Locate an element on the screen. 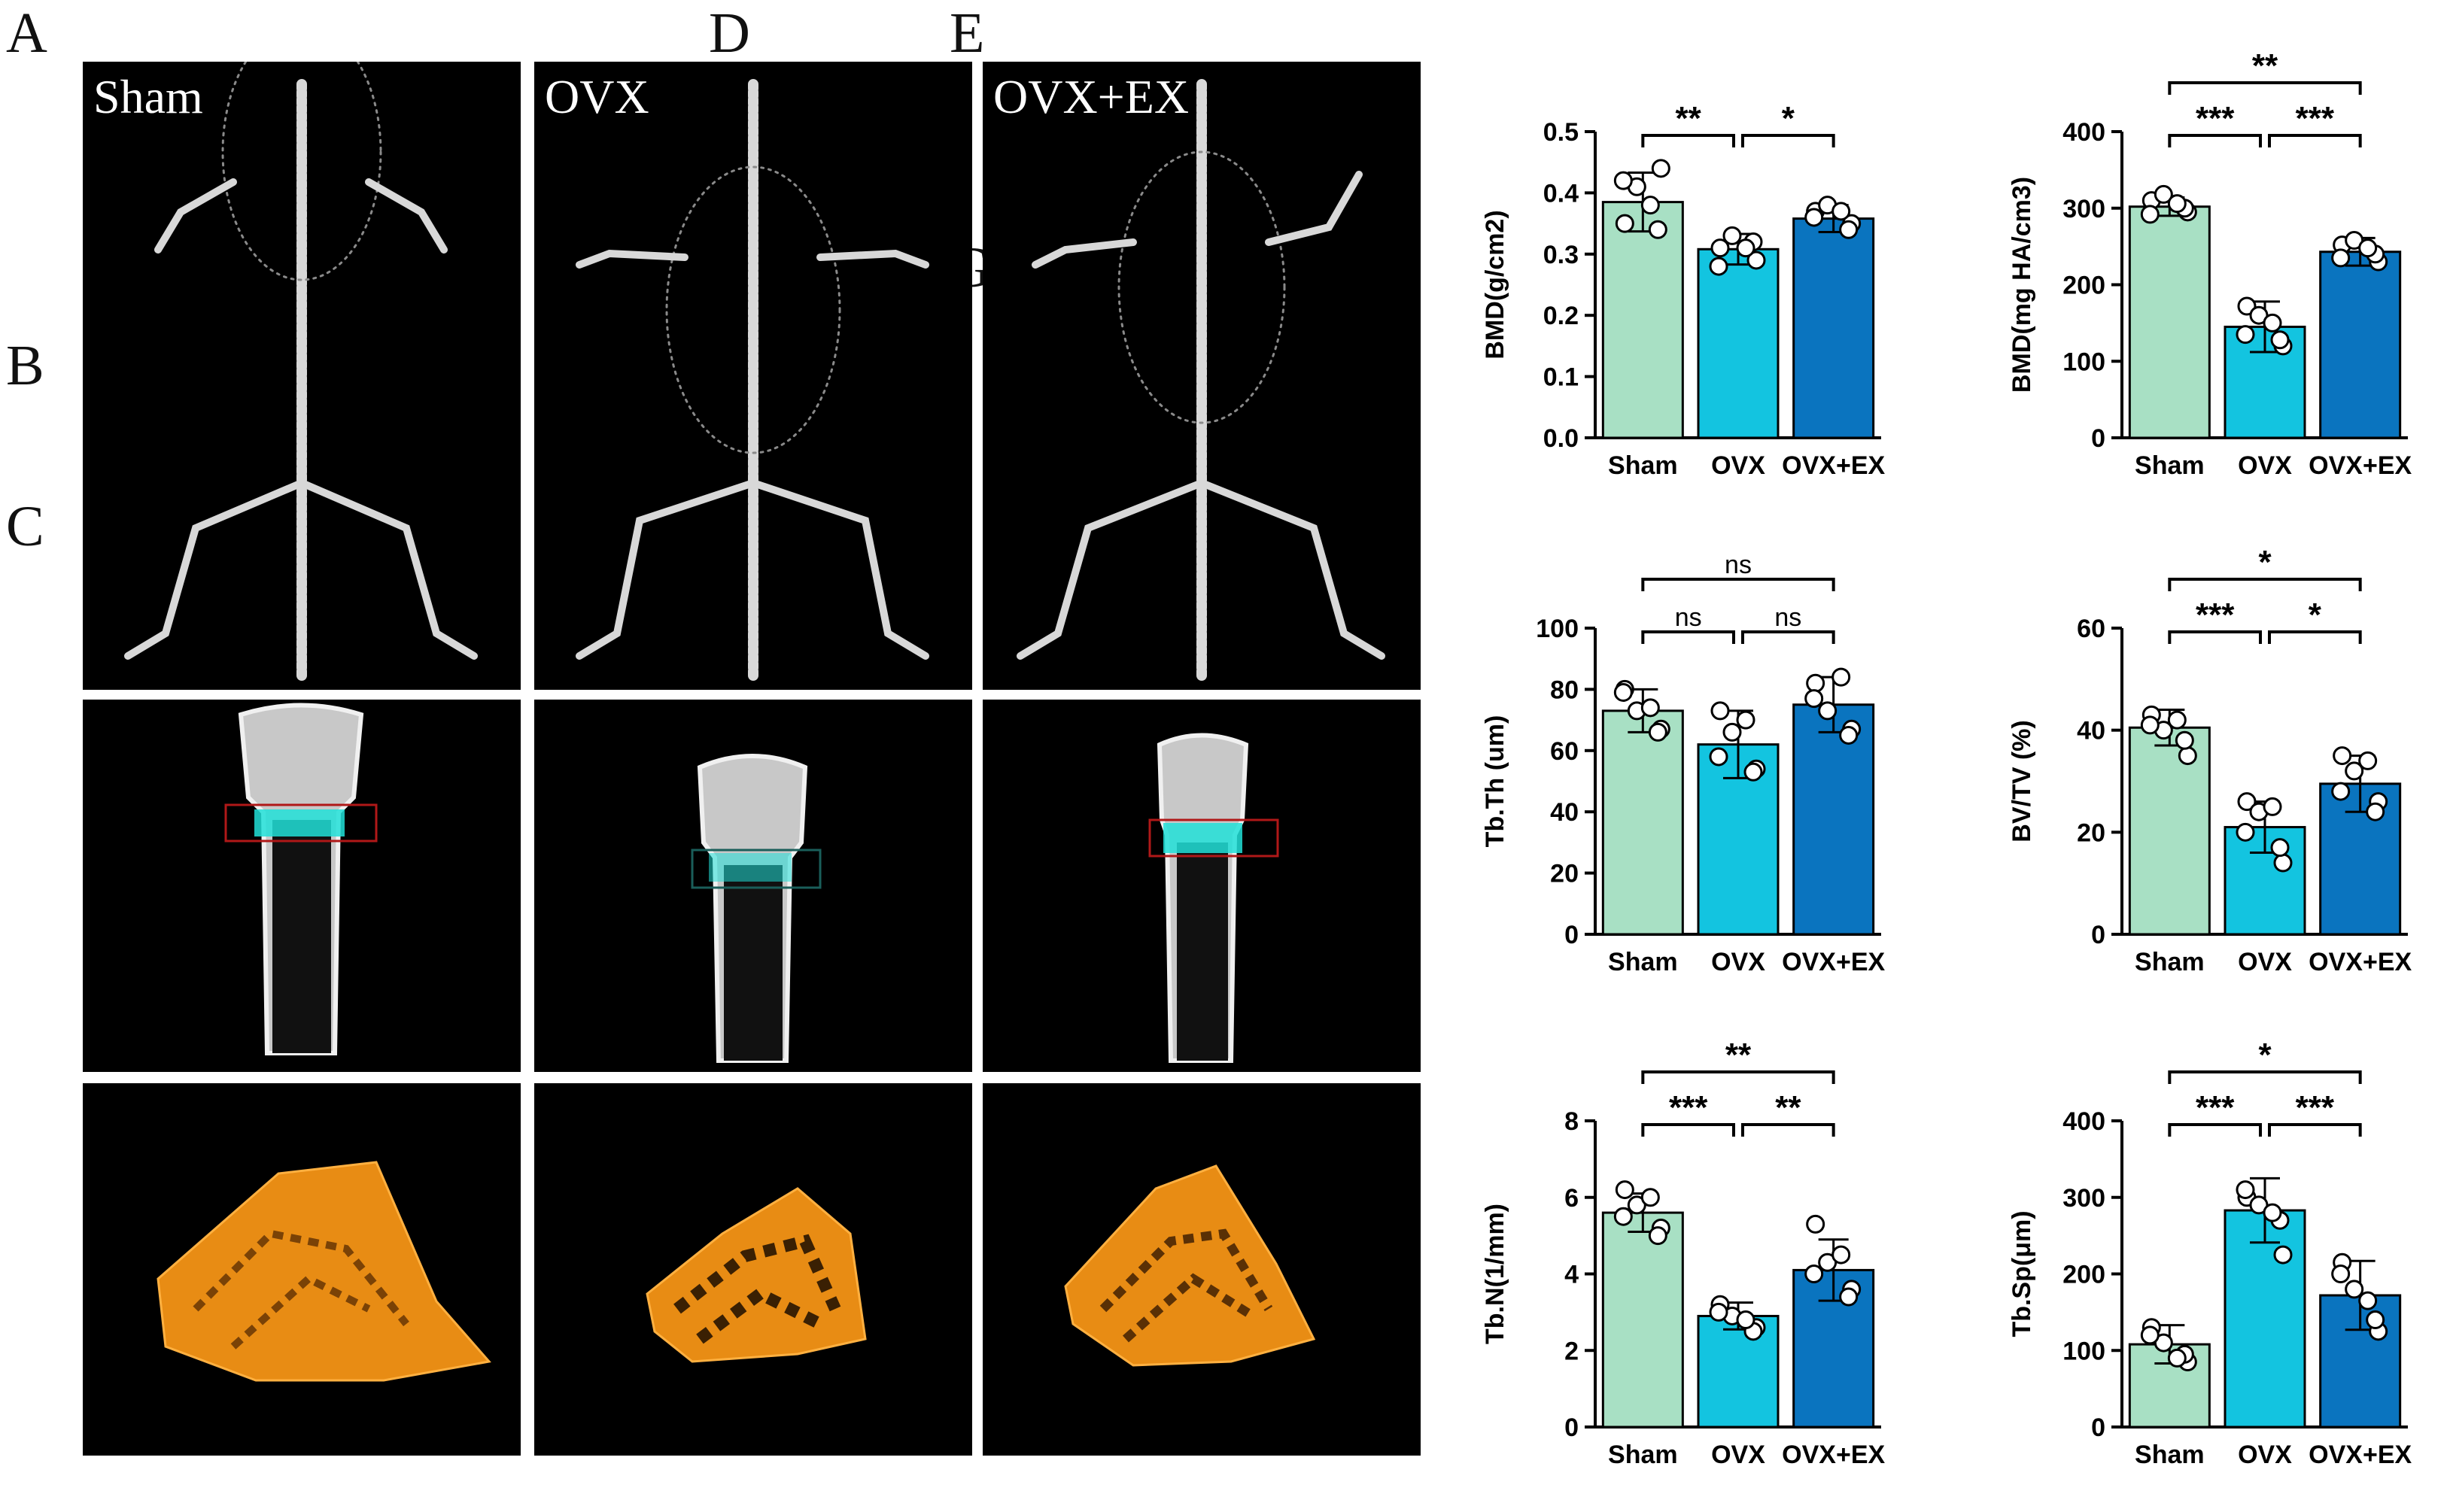  significance-label: ns is located at coordinates (1787, 617).